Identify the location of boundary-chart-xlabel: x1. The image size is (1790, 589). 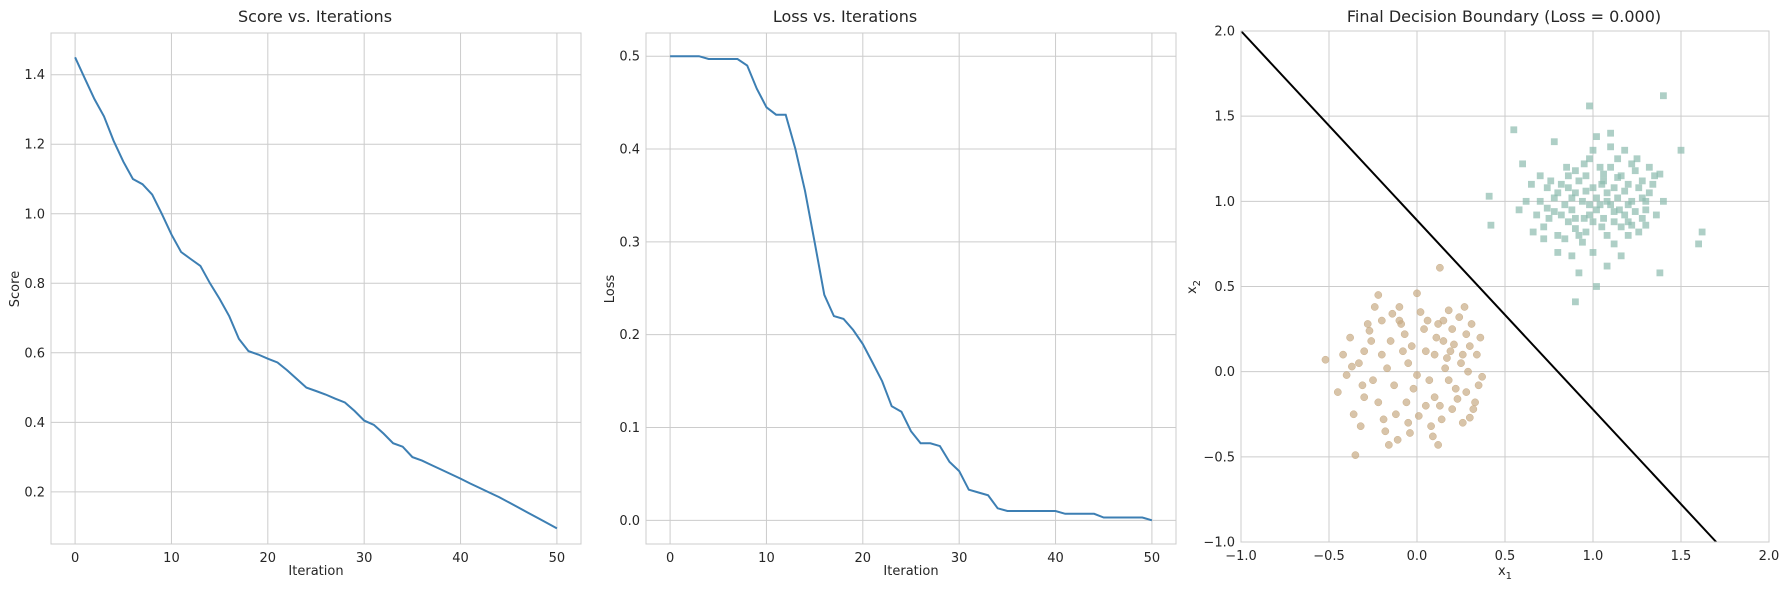
(1505, 573).